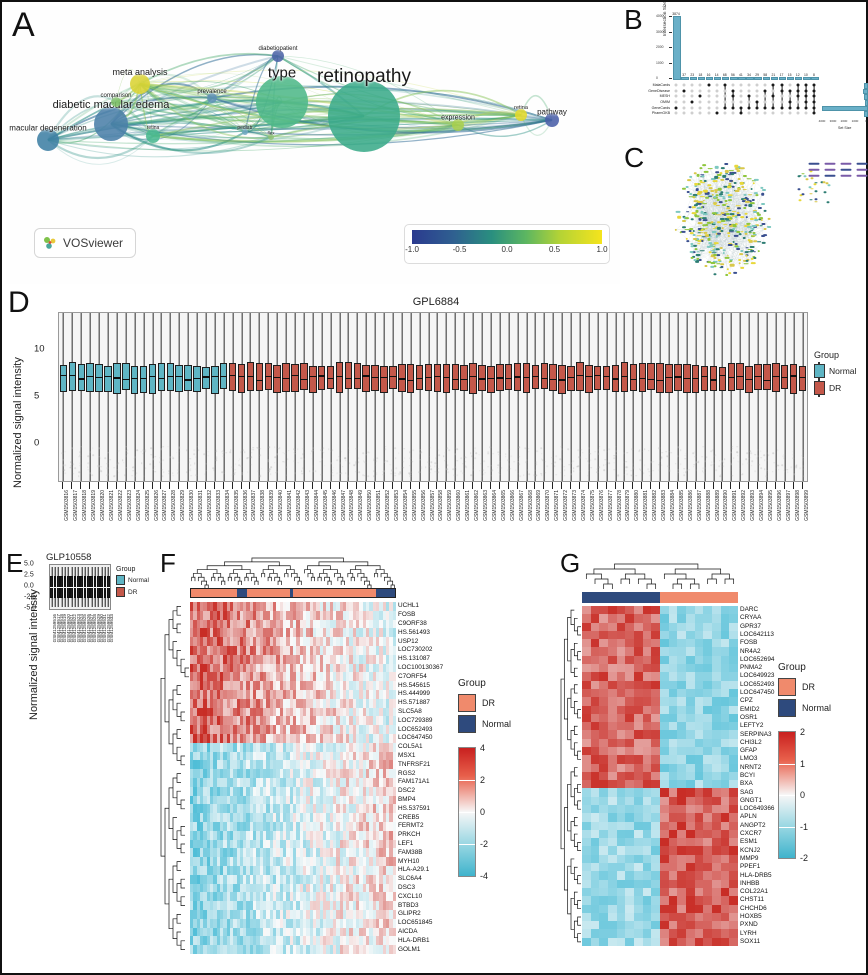 This screenshot has width=868, height=975. I want to click on boxplot-median, so click(81, 379).